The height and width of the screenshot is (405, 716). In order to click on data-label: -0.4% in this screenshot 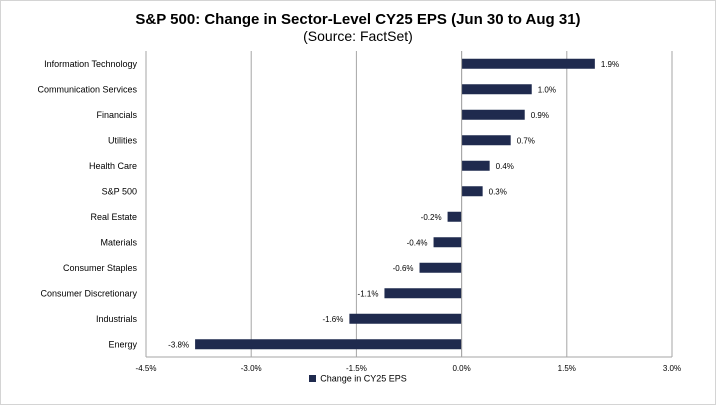, I will do `click(417, 242)`.